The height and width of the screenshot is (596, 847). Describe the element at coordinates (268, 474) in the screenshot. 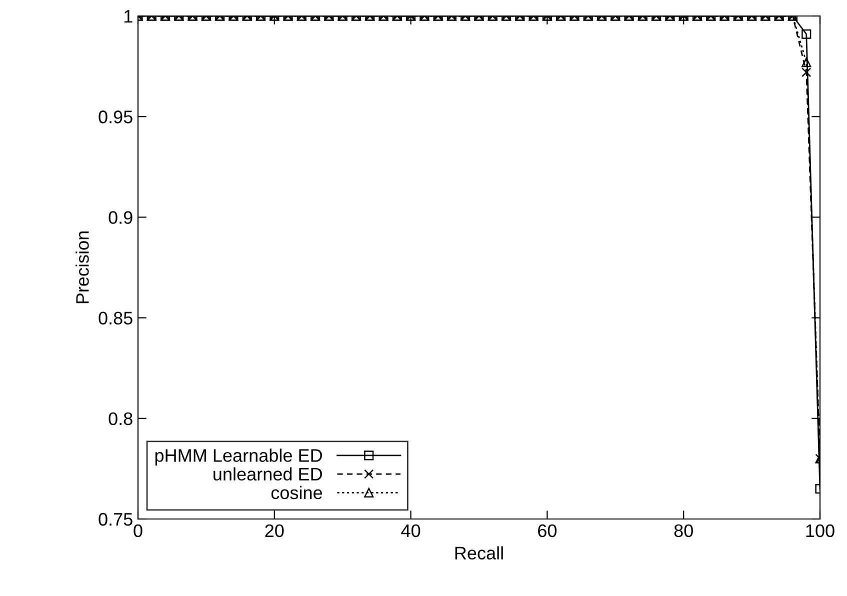

I see `legend-label: unlearned ED` at that location.